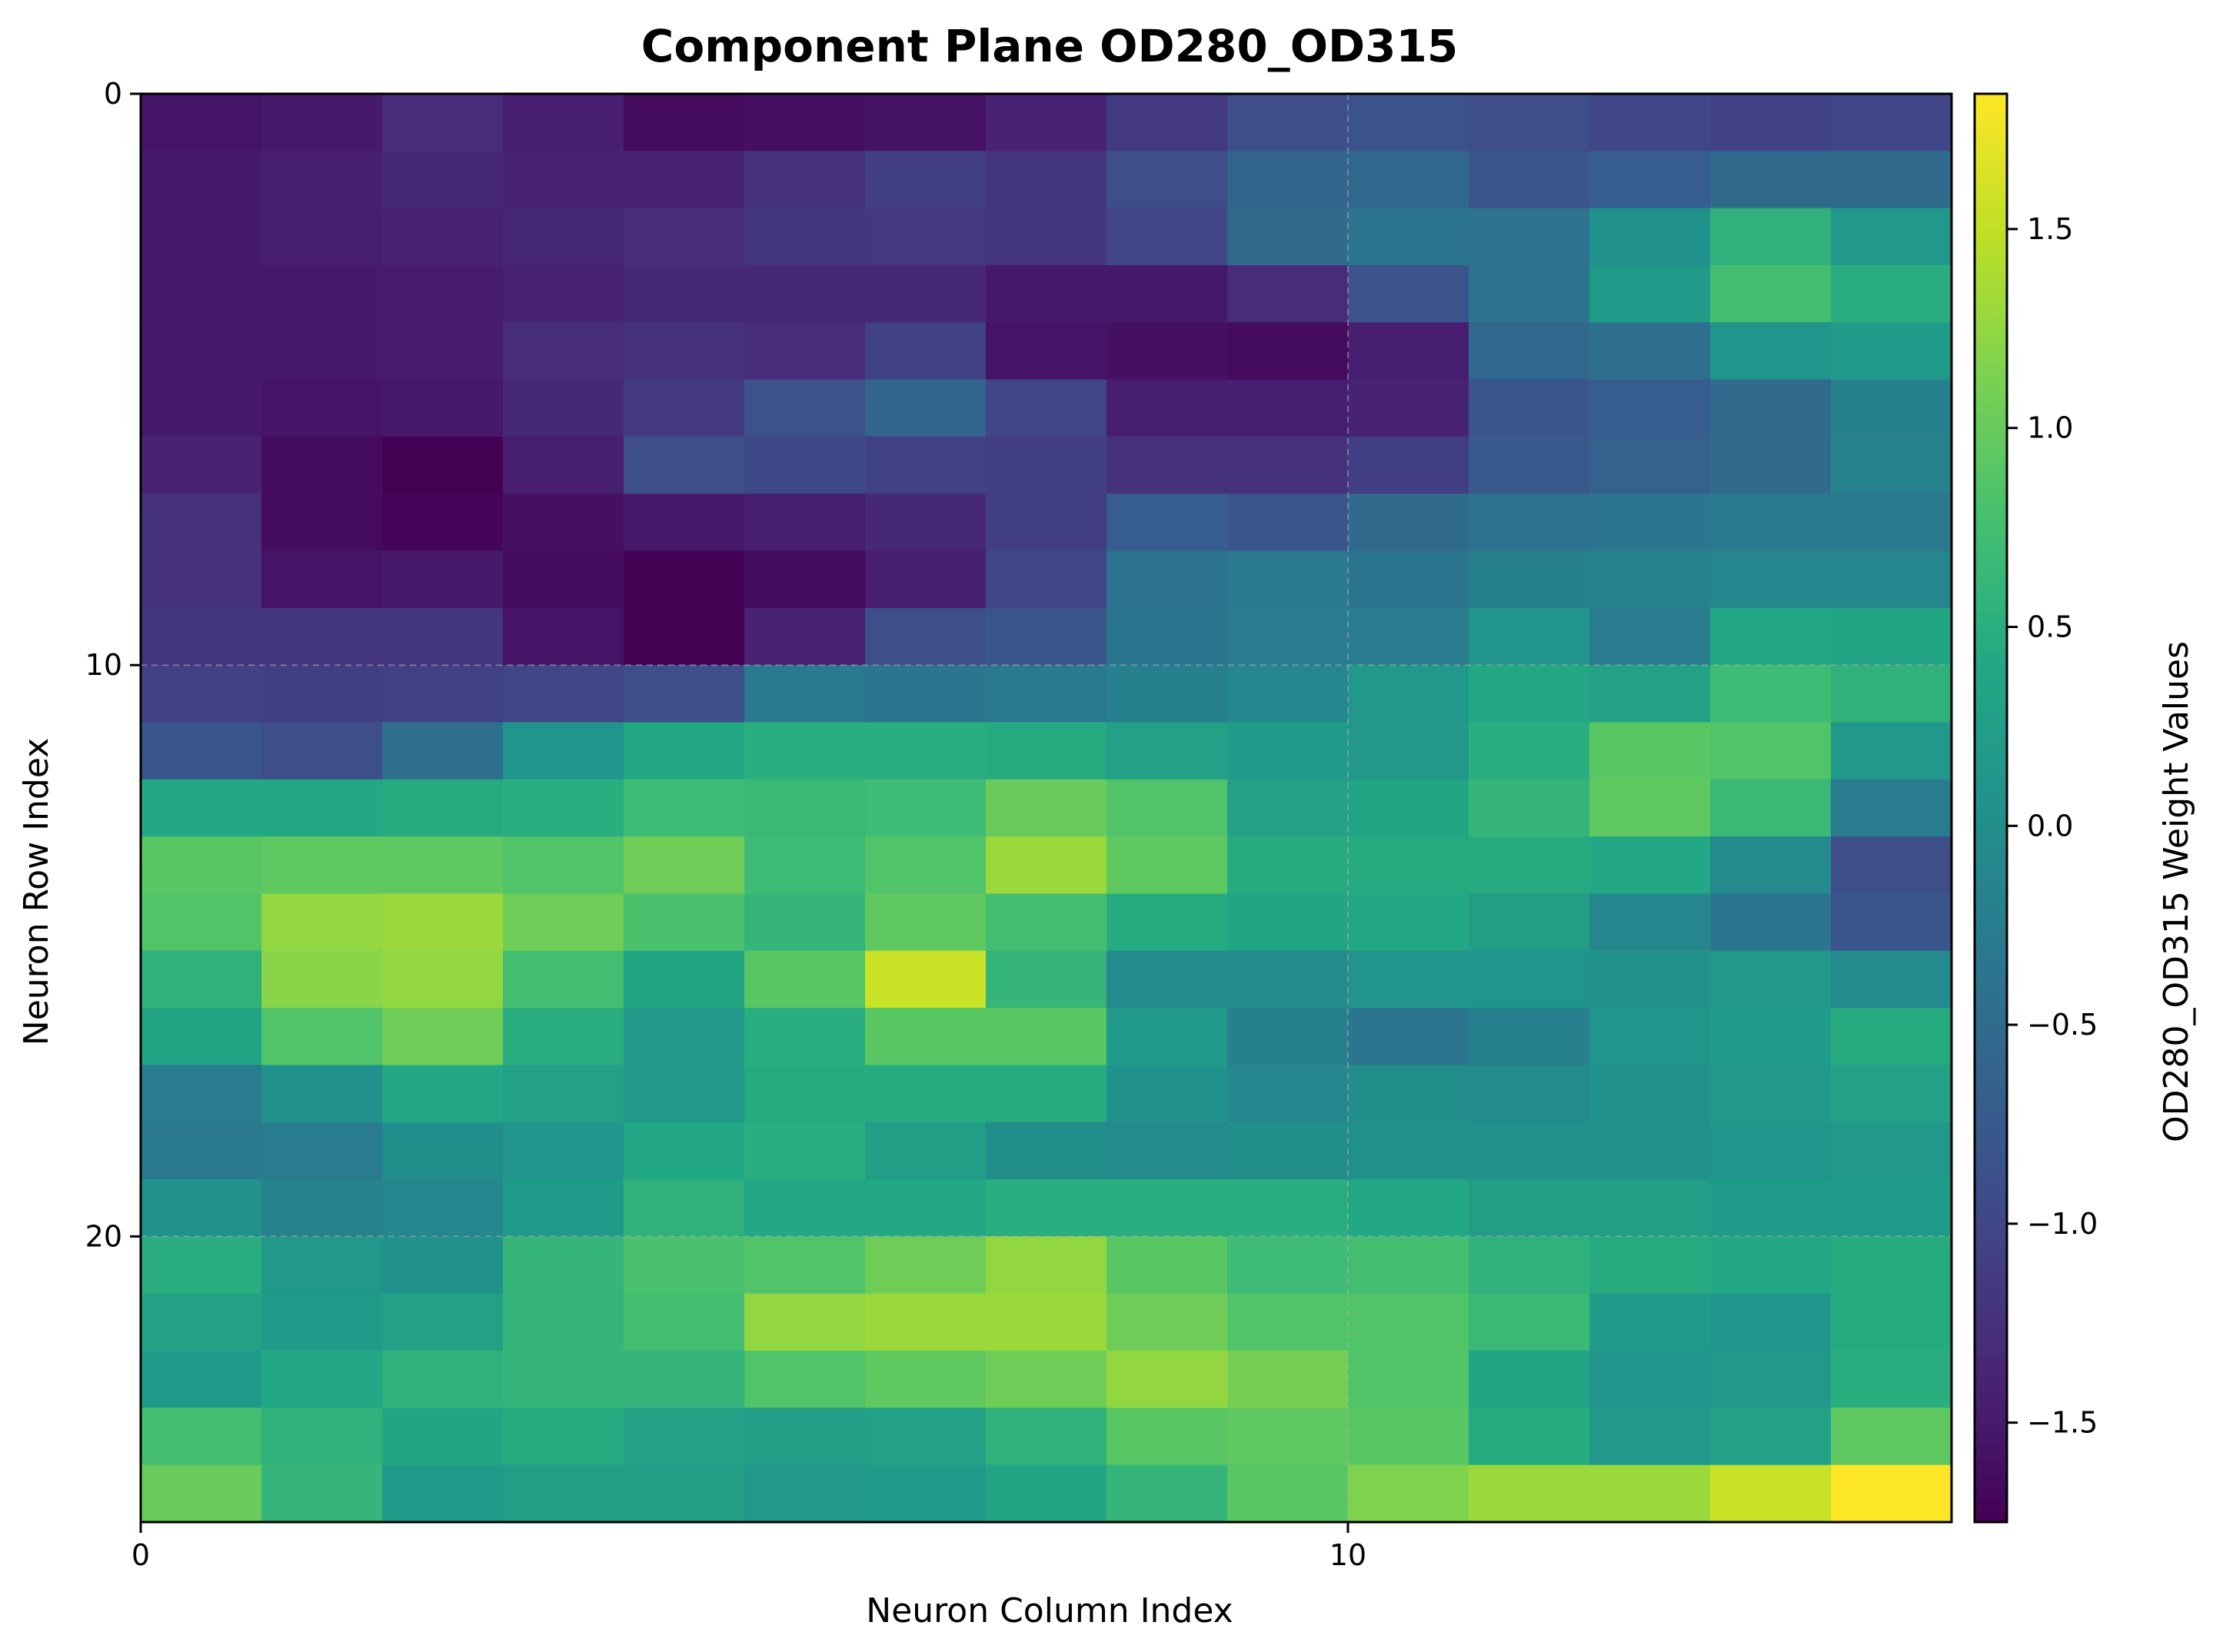 This screenshot has width=2223, height=1652. Describe the element at coordinates (1049, 1611) in the screenshot. I see `x-axis-label: Neuron Column Index` at that location.